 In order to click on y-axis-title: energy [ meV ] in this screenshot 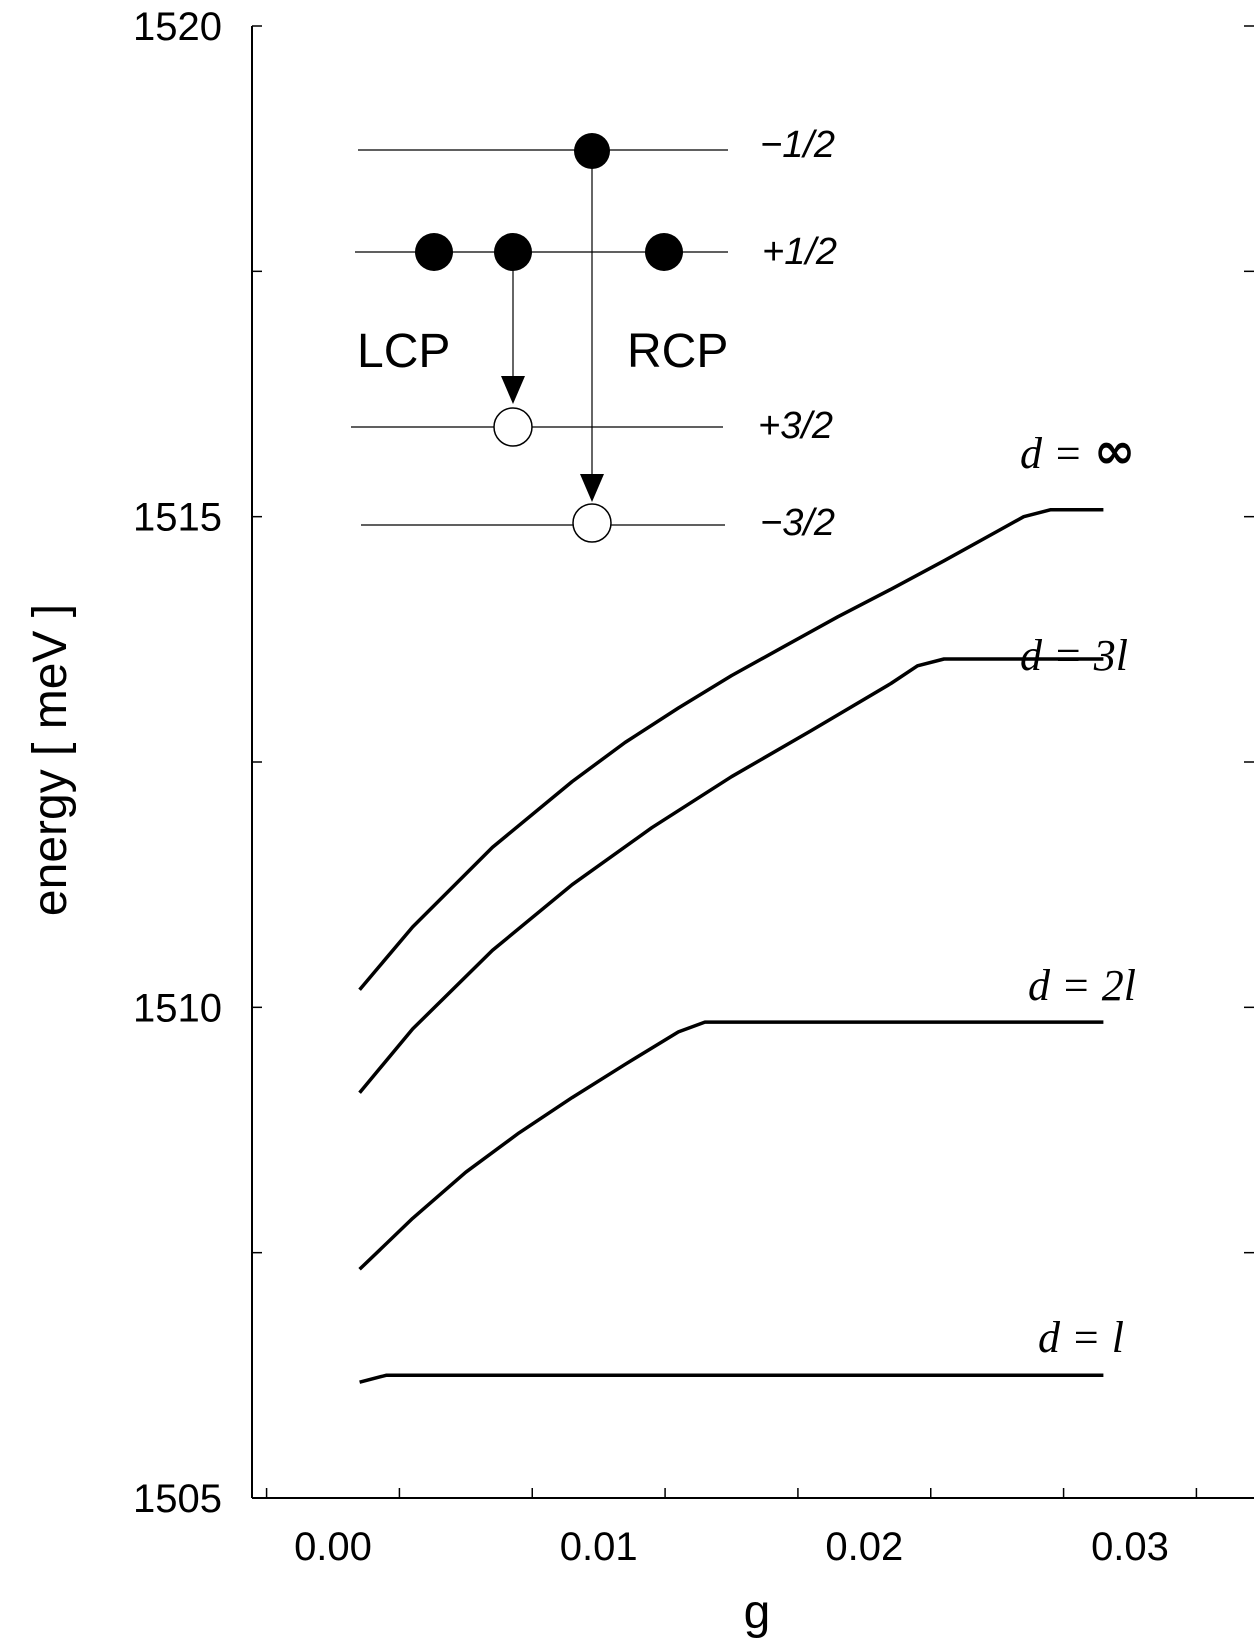, I will do `click(50, 760)`.